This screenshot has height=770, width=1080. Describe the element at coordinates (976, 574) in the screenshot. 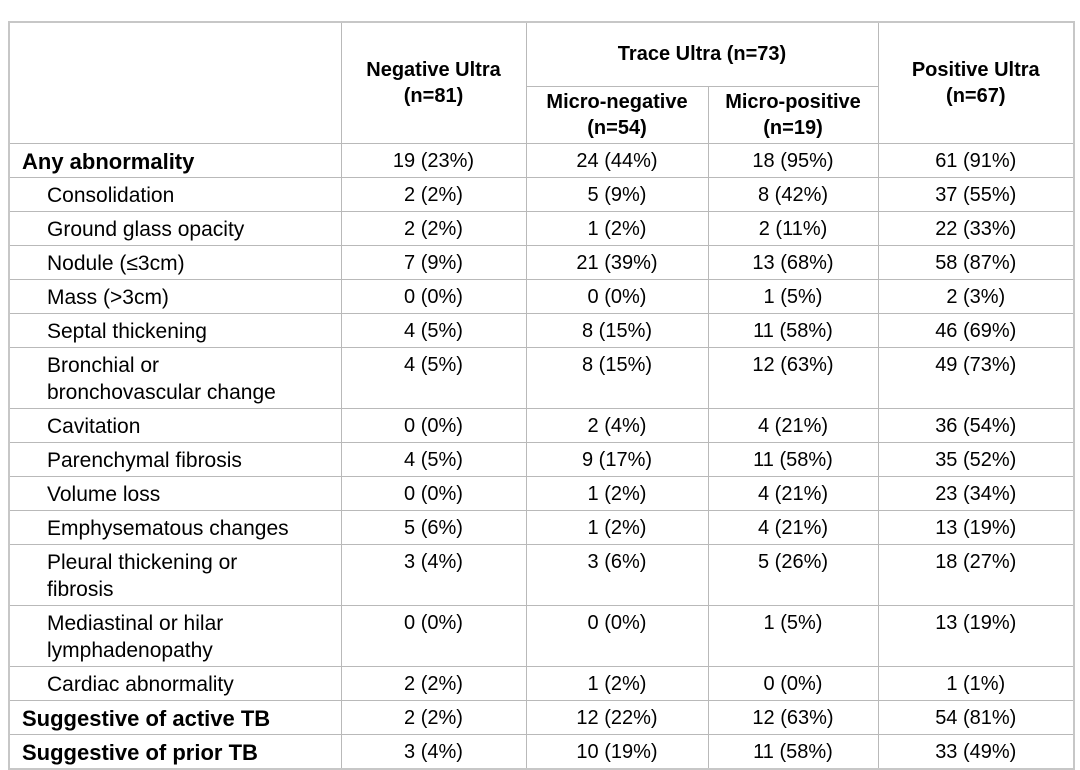

I see `count-percent-cell: 18 (27%)` at that location.